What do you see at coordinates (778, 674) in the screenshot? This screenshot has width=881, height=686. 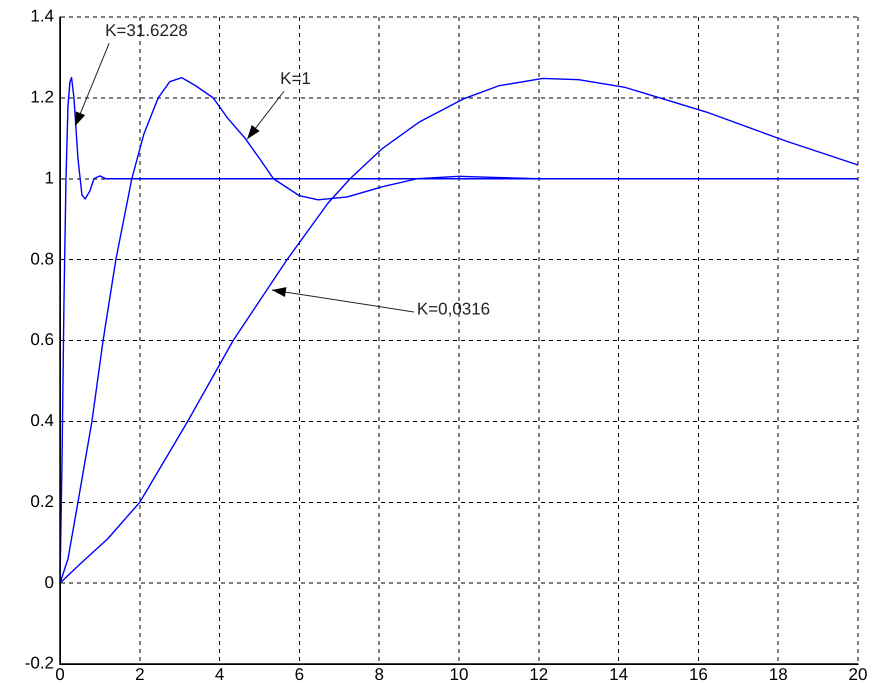 I see `x-tick-label: 18` at bounding box center [778, 674].